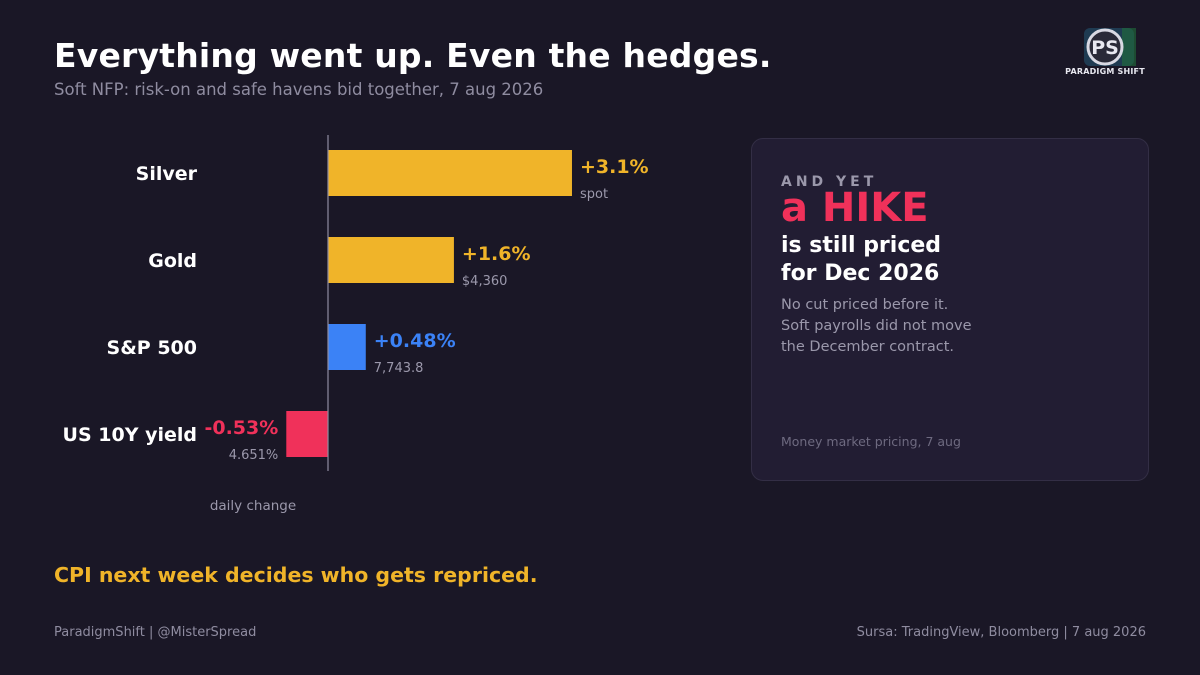  Describe the element at coordinates (868, 347) in the screenshot. I see `card-body-line3: the December contract.` at that location.